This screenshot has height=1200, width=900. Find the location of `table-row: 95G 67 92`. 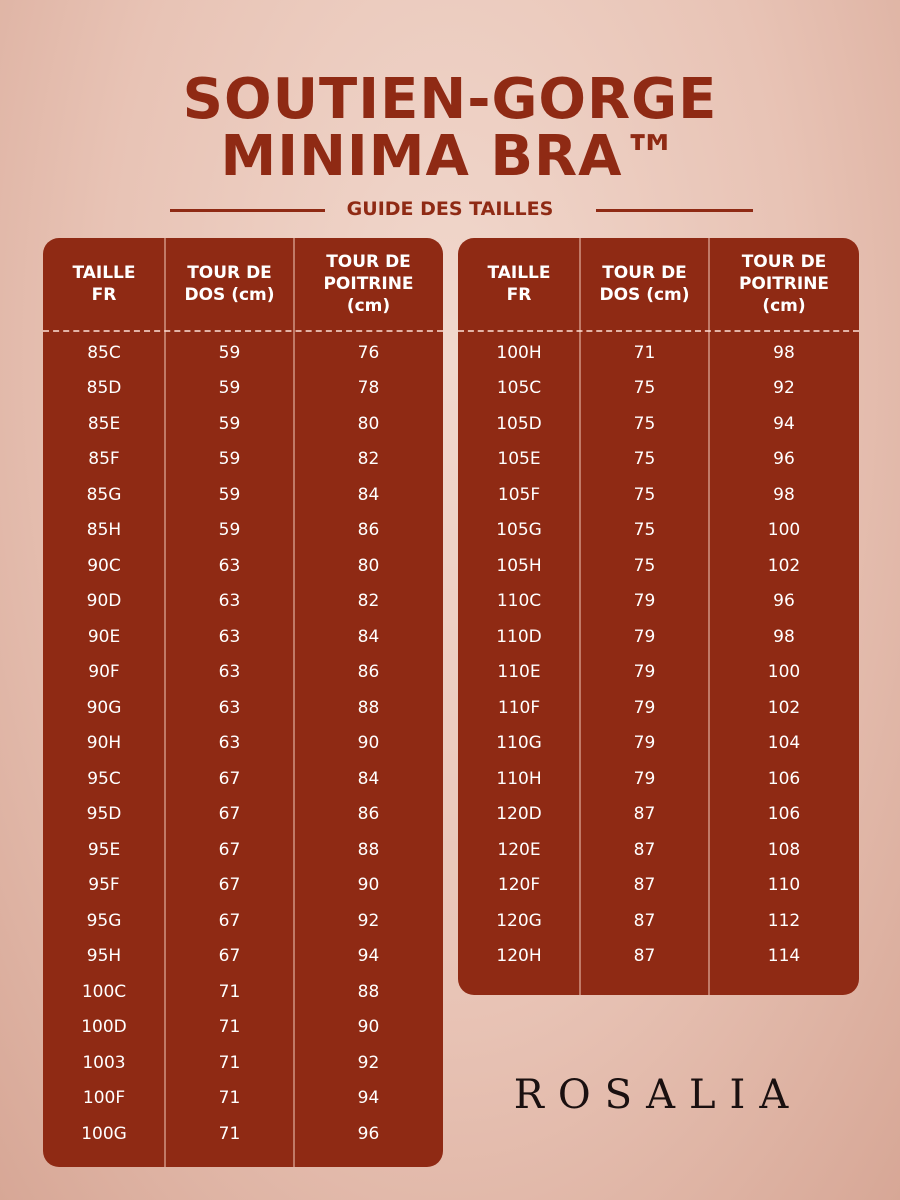

table-row: 95G 67 92 is located at coordinates (243, 921).